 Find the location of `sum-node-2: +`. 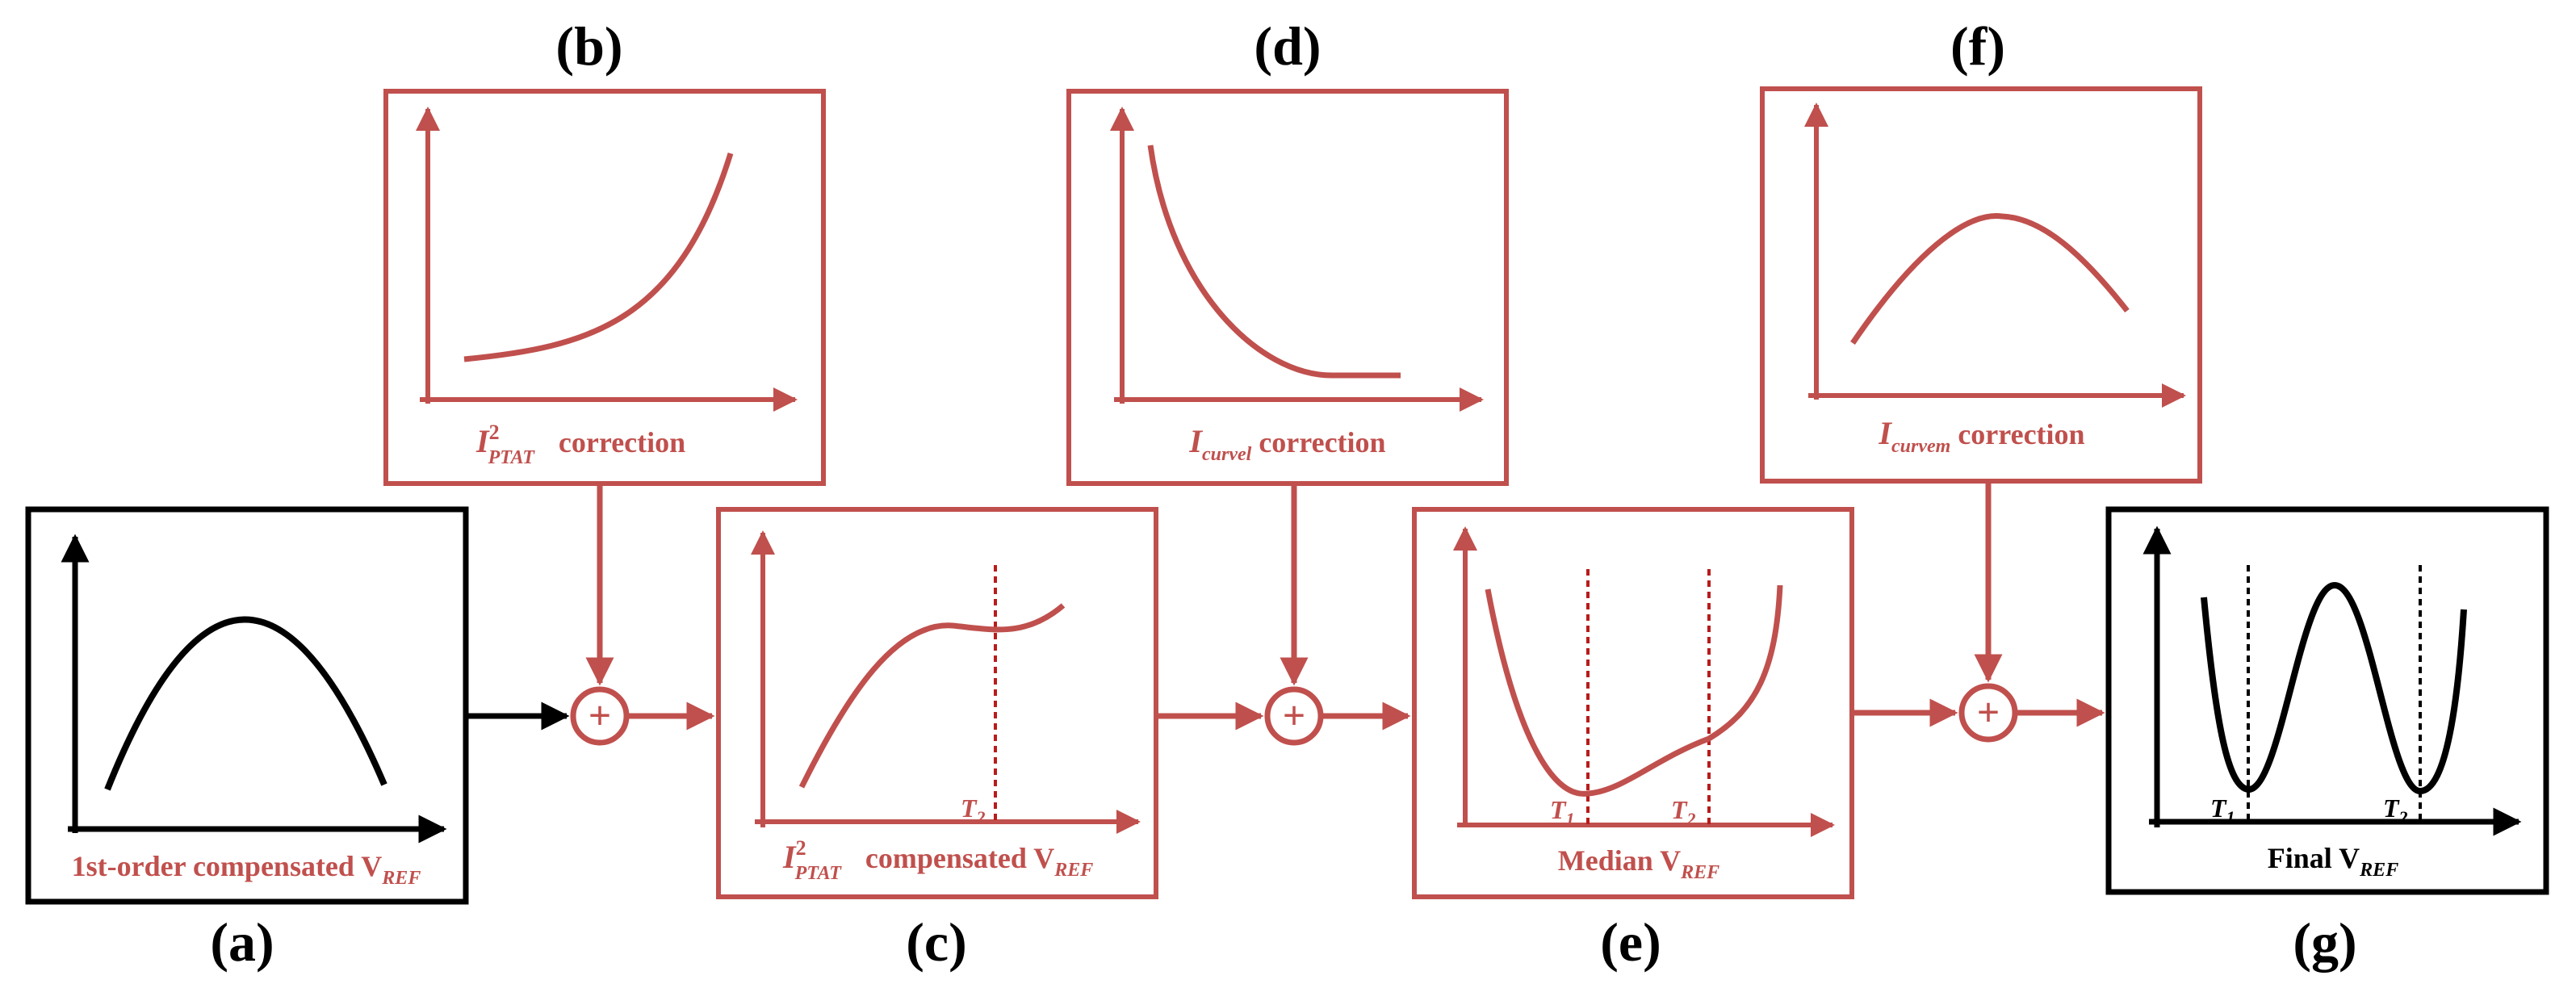

sum-node-2: + is located at coordinates (1294, 716).